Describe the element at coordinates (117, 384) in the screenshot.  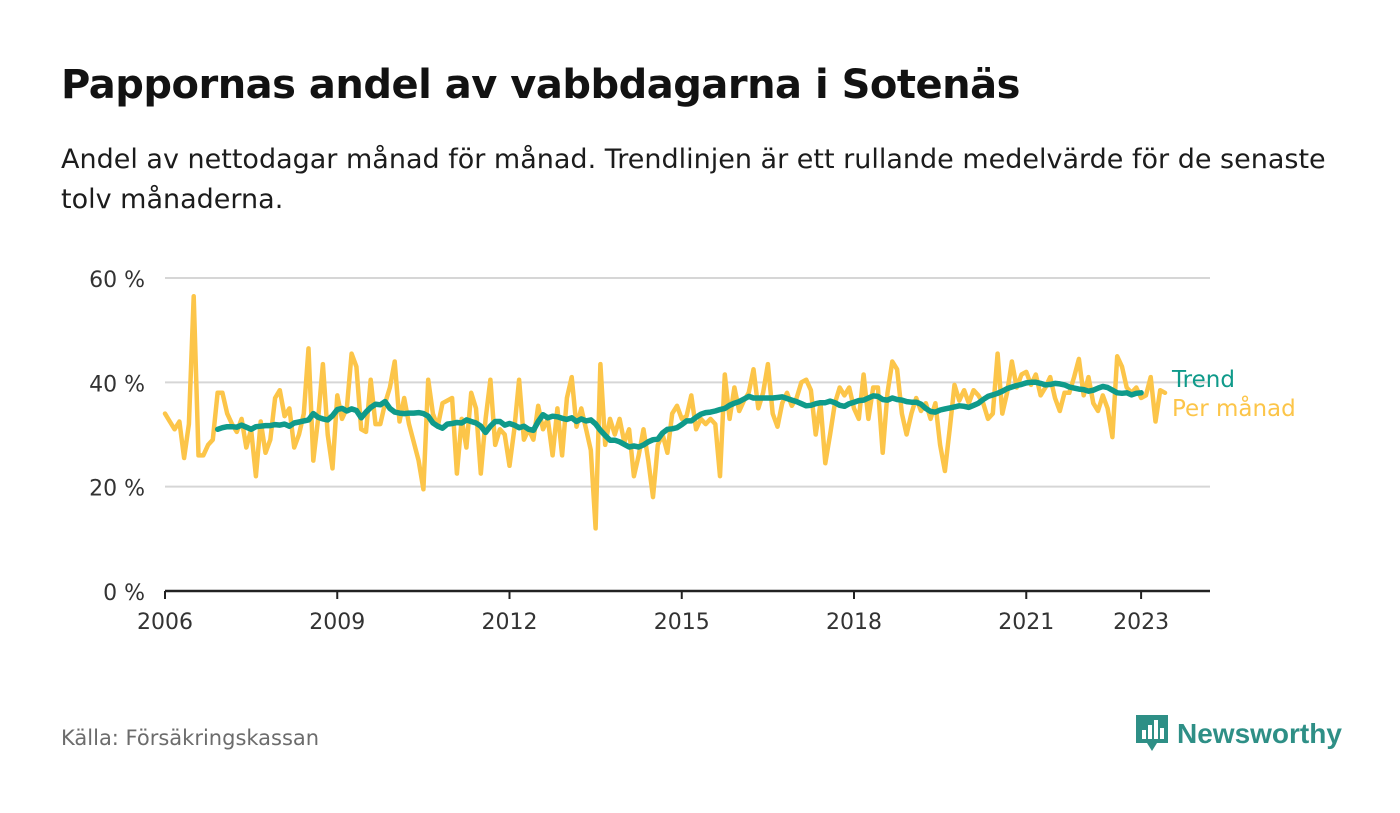
I see `y-tick-label: 40 %` at that location.